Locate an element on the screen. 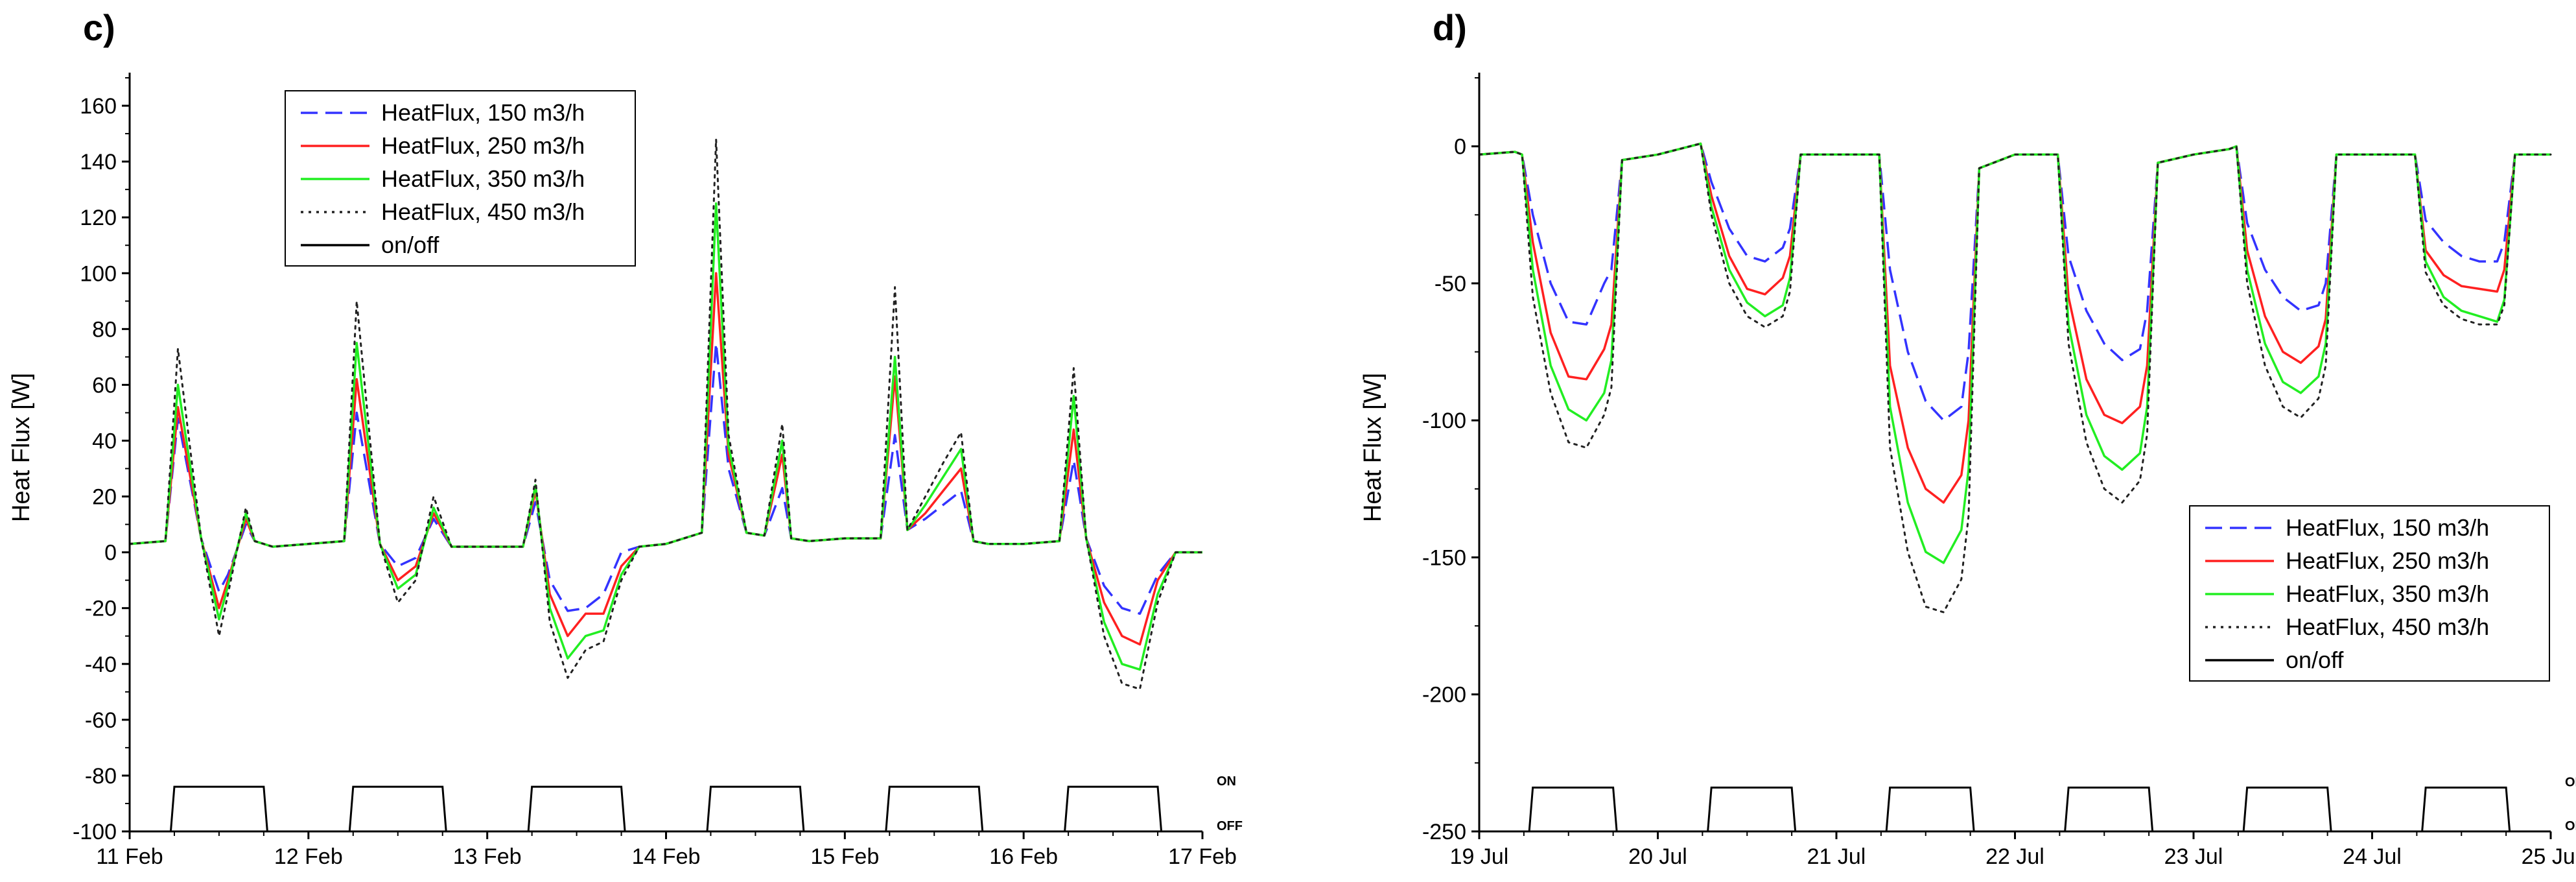  y-tick-label: -150 is located at coordinates (1444, 557).